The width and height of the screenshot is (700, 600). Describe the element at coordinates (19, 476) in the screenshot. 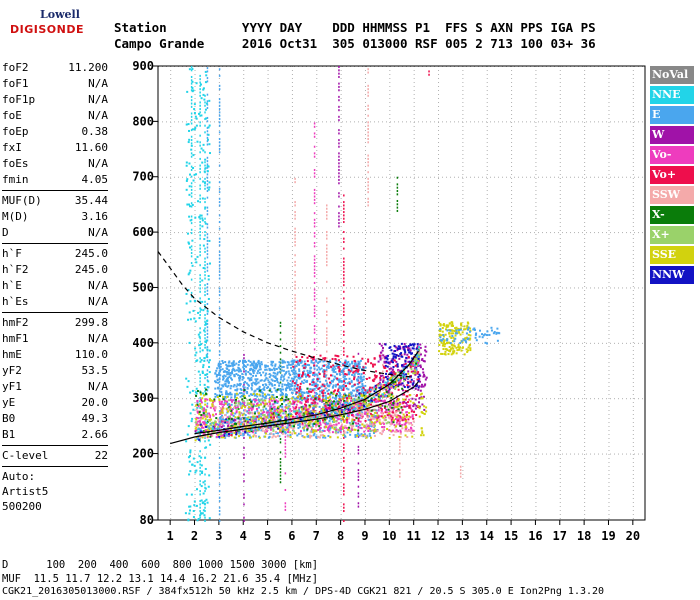

I see `auto-line1: Auto:` at that location.